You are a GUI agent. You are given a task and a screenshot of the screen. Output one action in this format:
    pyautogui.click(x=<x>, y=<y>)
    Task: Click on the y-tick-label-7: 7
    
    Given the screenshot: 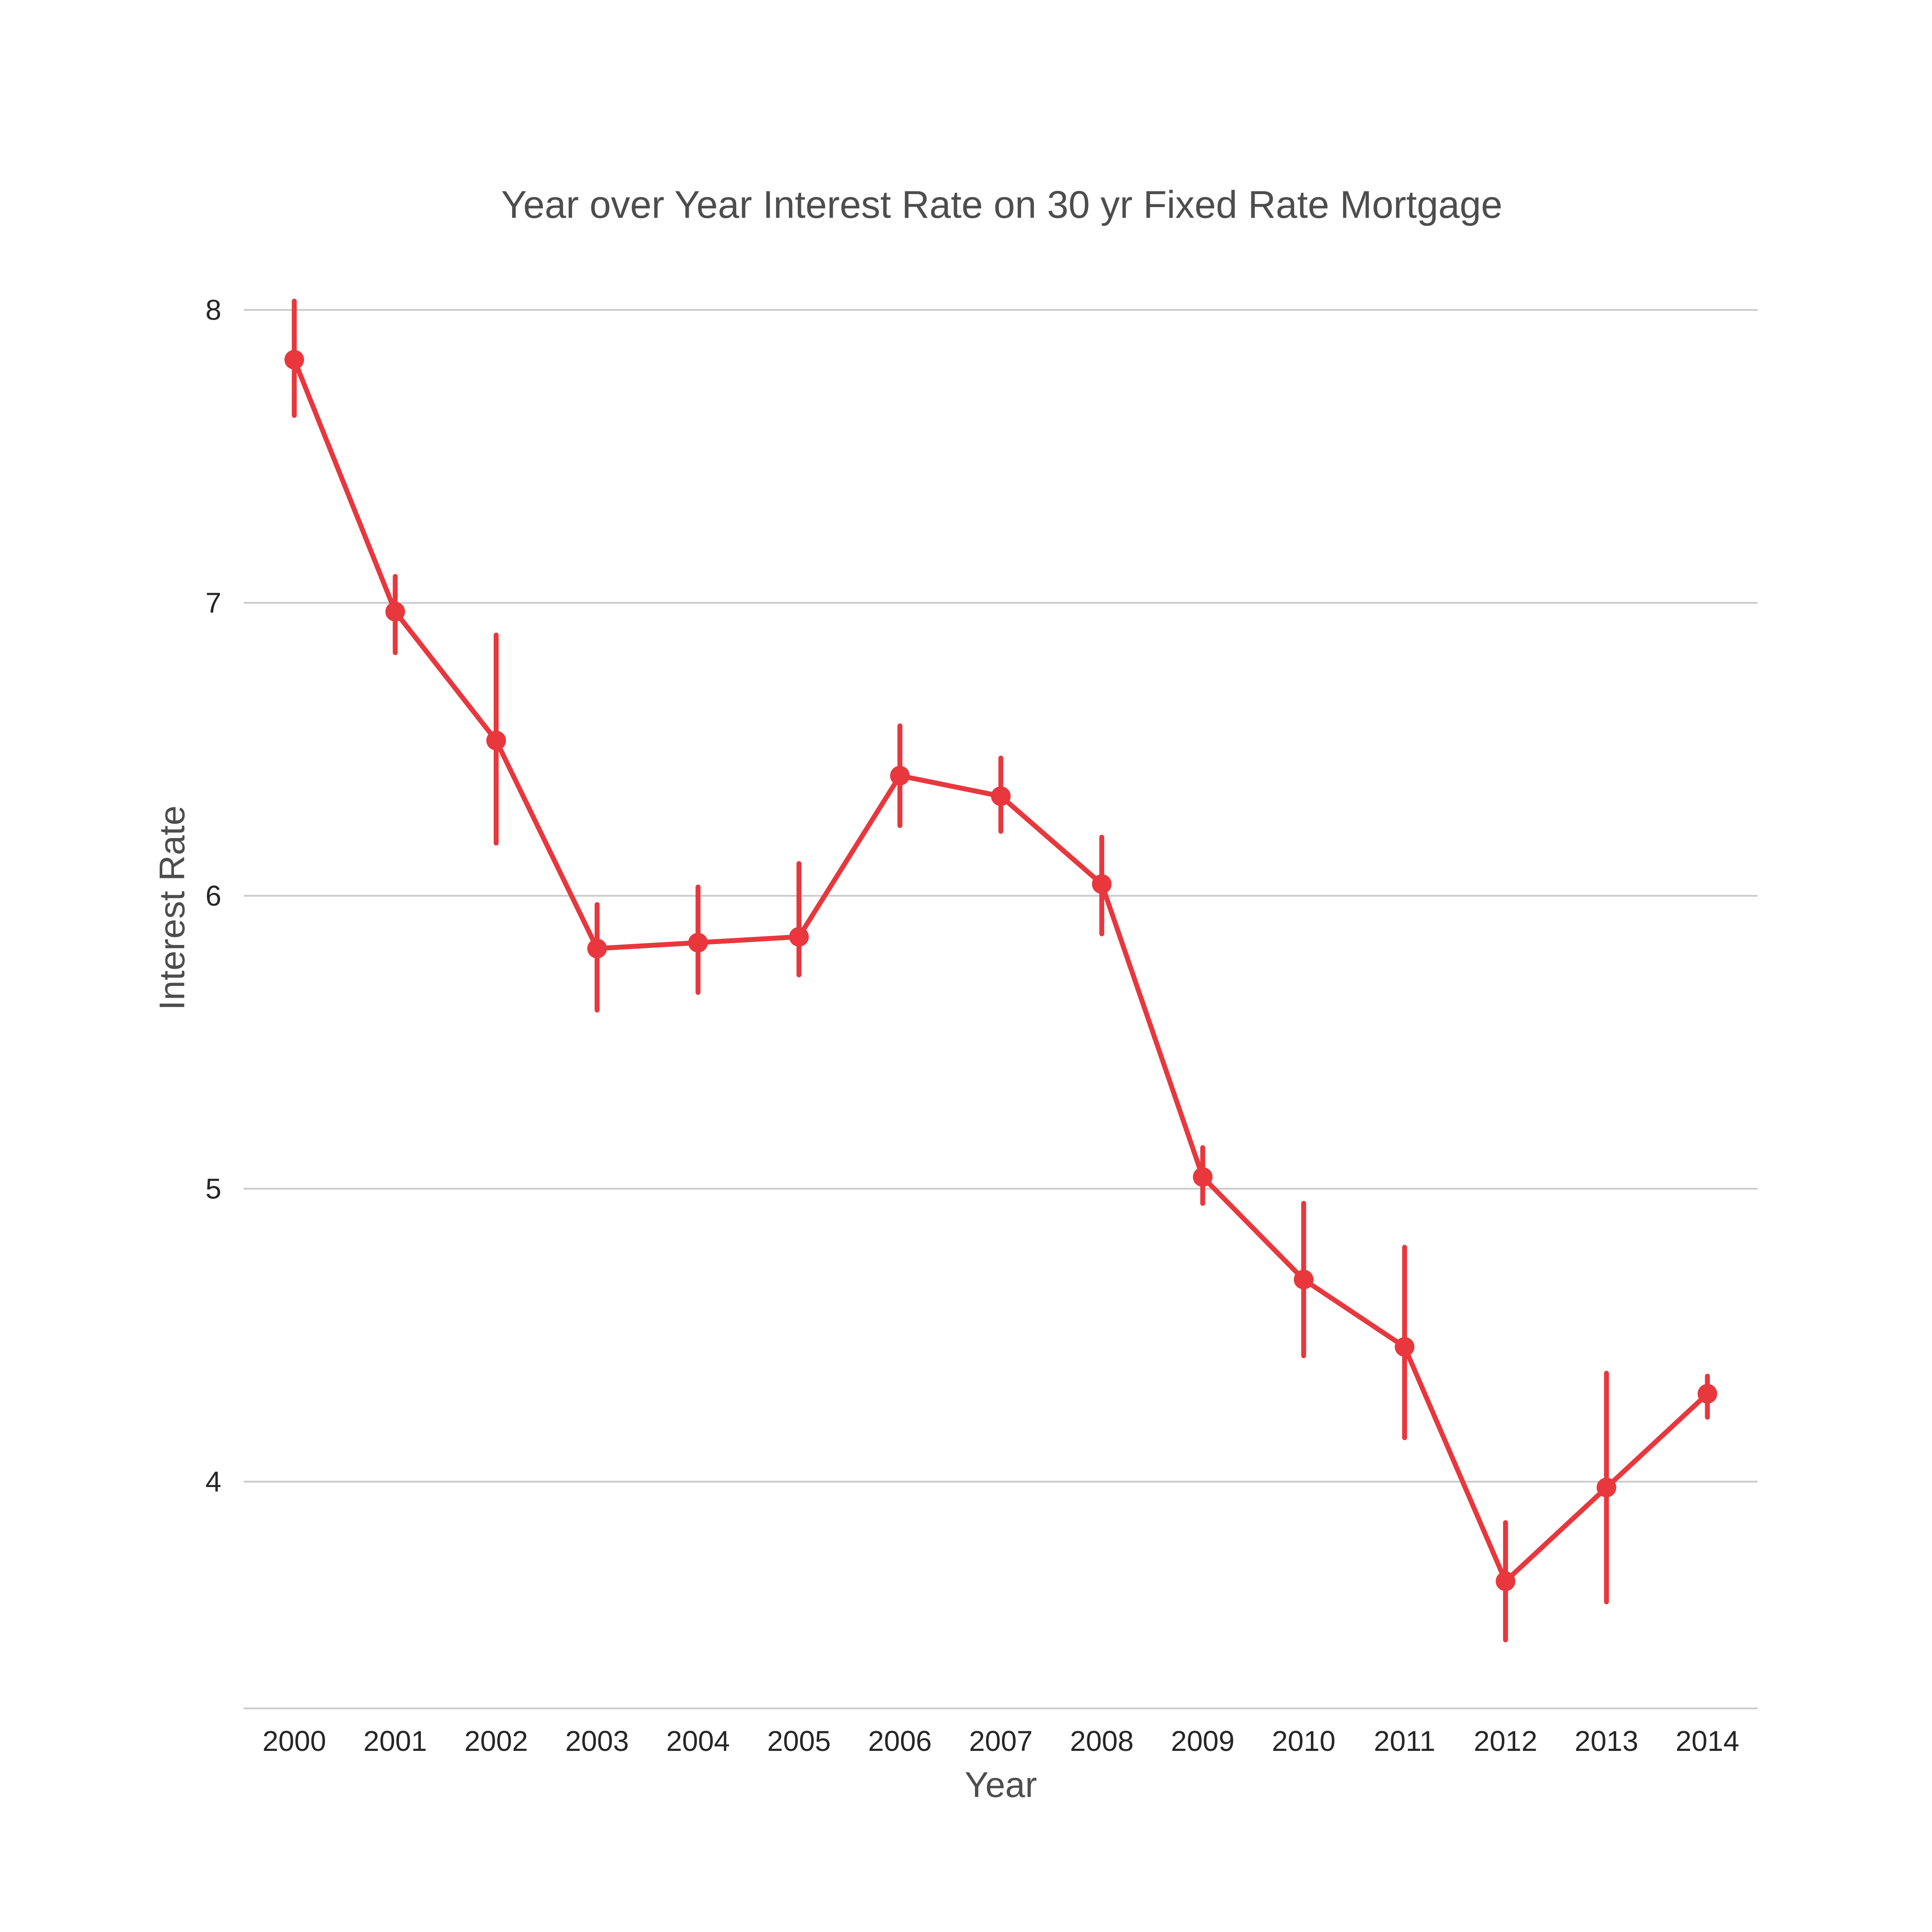 What is the action you would take?
    pyautogui.click(x=213, y=603)
    